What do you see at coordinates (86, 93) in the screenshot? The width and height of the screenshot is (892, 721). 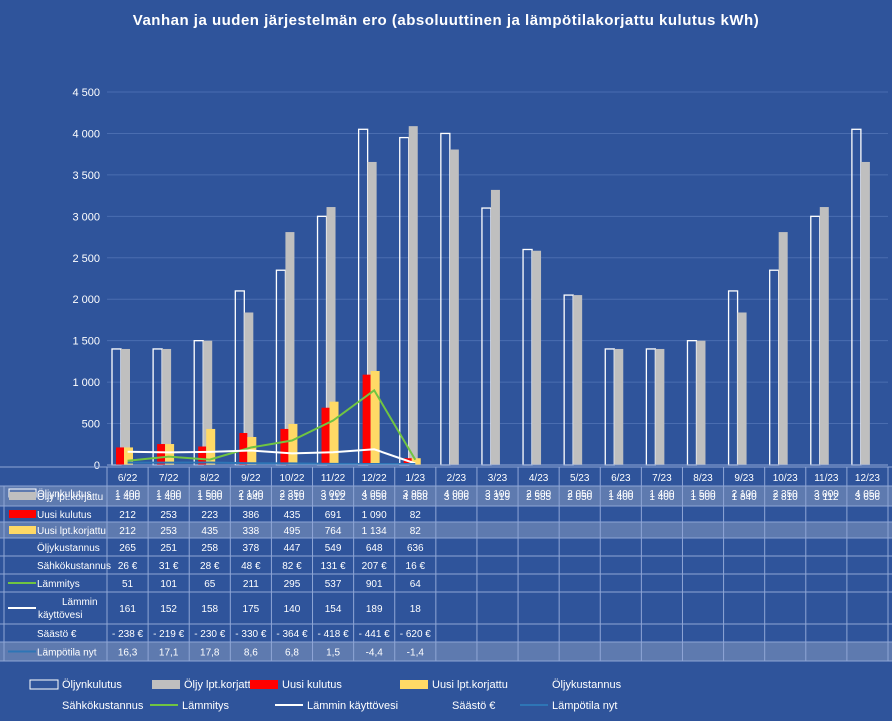 I see `y-tick-label: 4 500` at bounding box center [86, 93].